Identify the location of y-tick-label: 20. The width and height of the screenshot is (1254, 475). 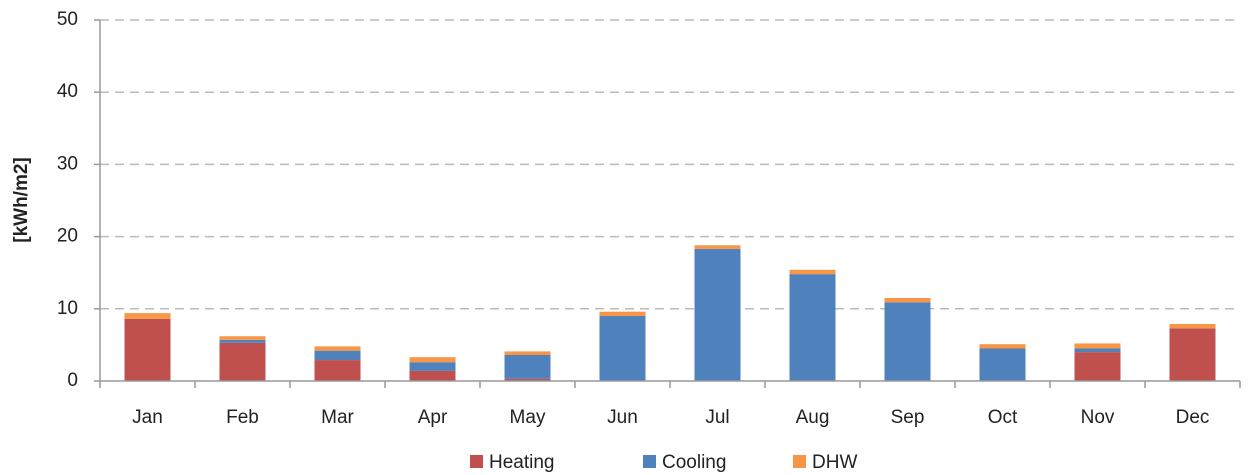
(67, 236).